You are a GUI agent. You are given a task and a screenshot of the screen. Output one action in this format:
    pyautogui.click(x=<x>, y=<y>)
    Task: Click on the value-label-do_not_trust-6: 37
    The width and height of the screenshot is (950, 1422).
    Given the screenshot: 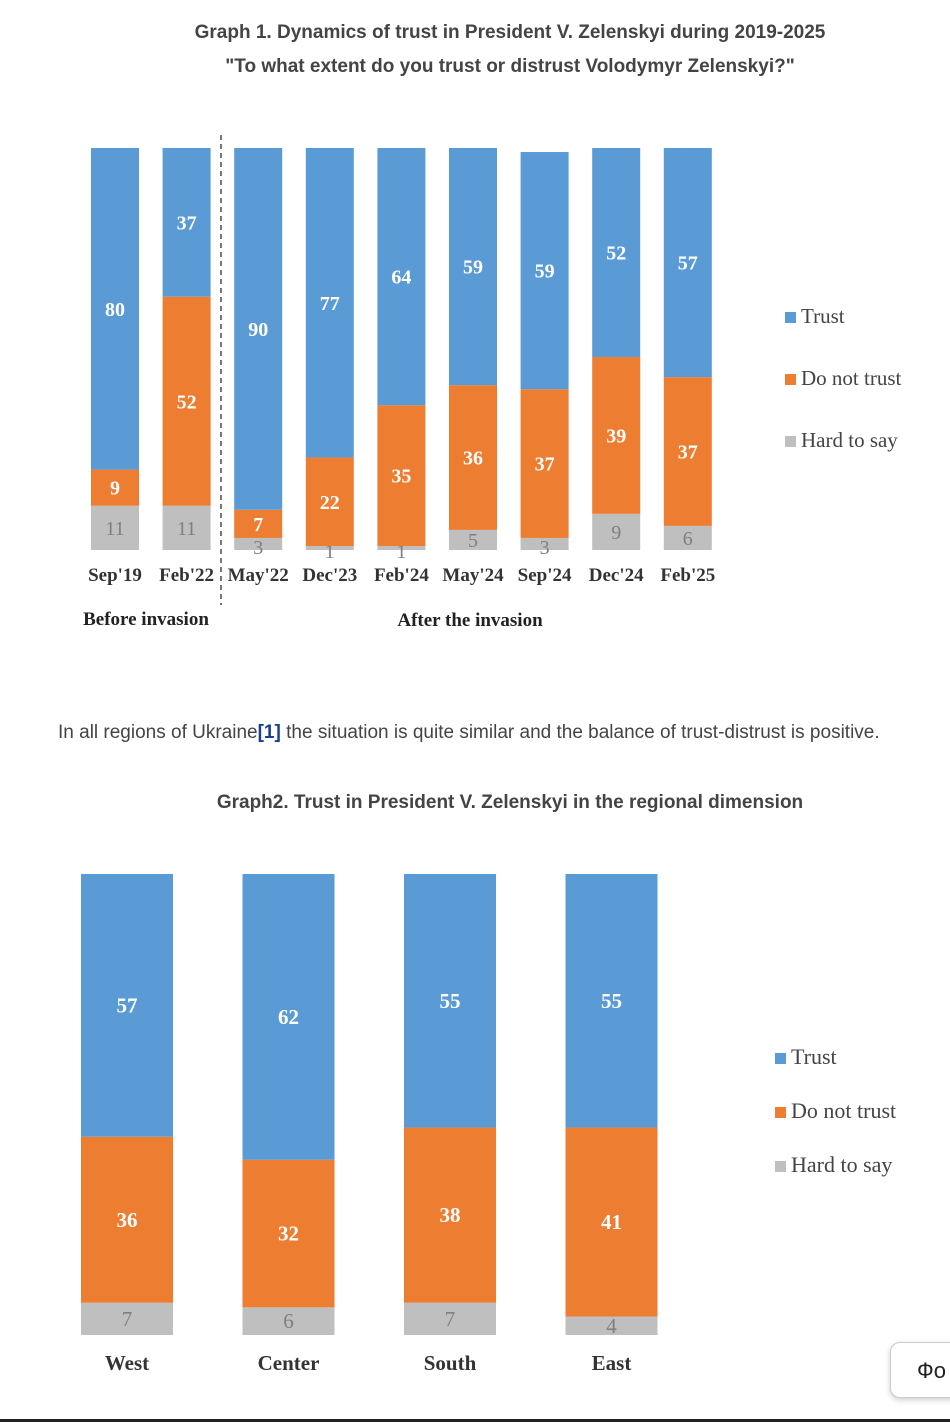 What is the action you would take?
    pyautogui.click(x=545, y=465)
    